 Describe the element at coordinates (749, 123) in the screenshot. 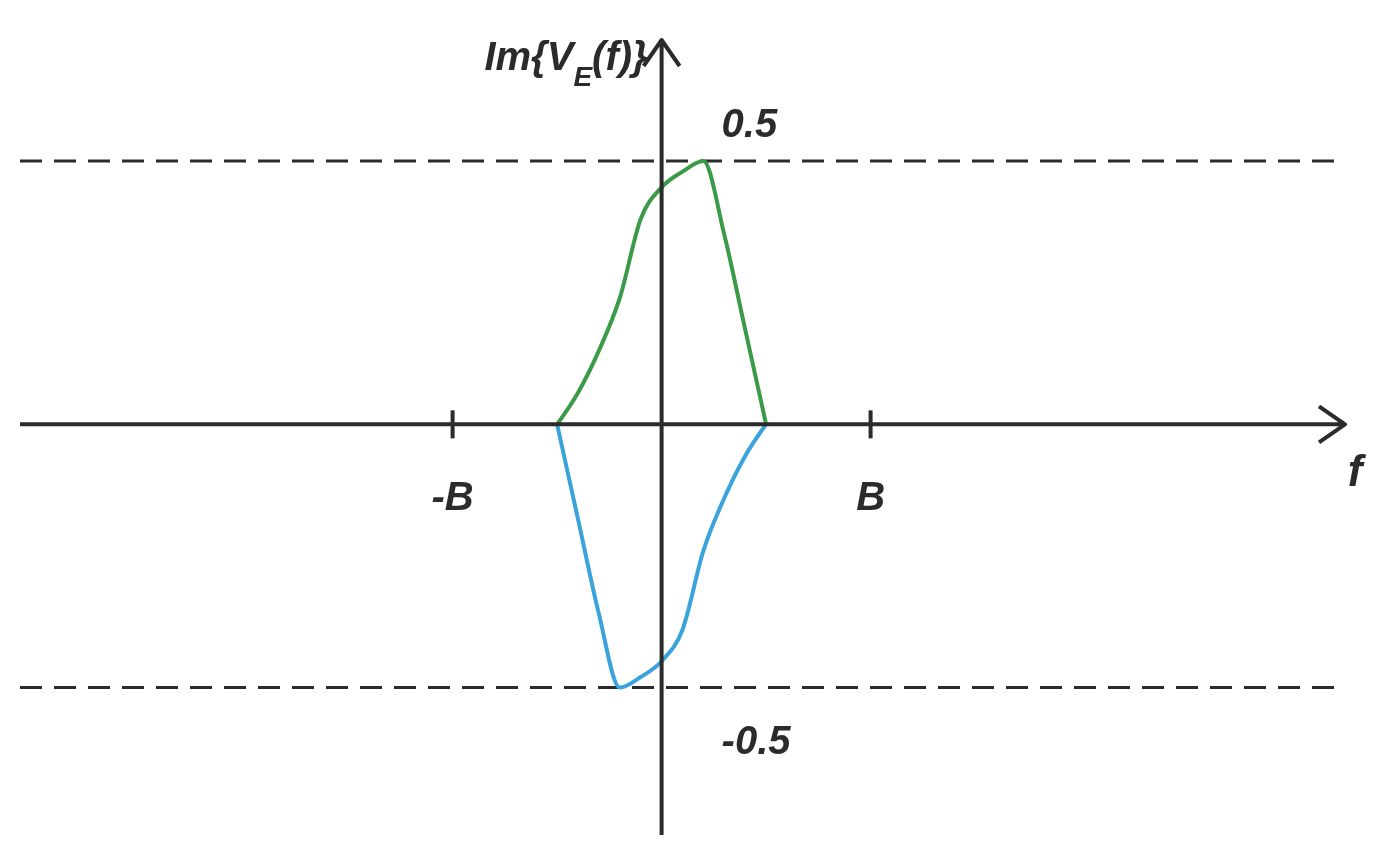

I see `ref-line-label: 0.5` at that location.